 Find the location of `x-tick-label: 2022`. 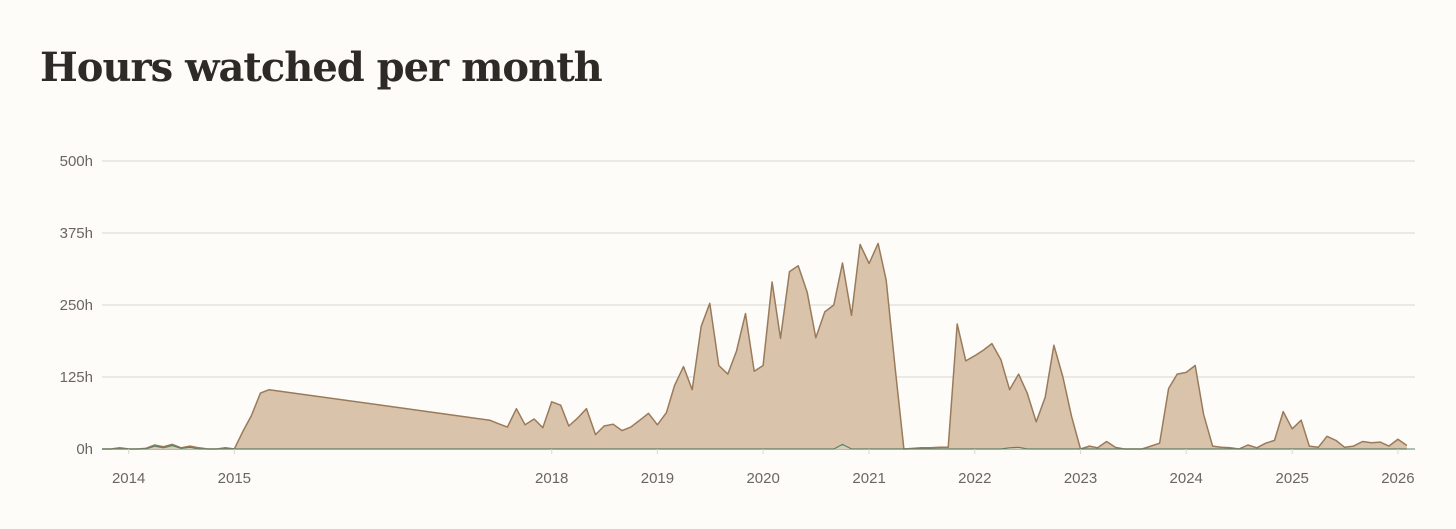

x-tick-label: 2022 is located at coordinates (974, 478).